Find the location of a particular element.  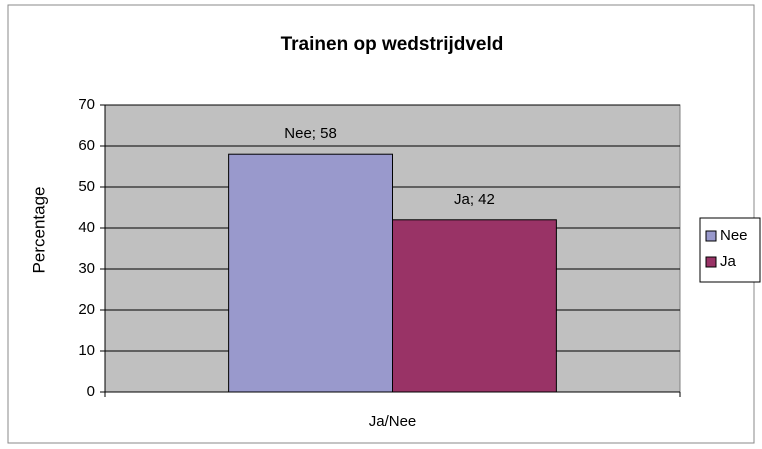

y-axis-label: Percentage is located at coordinates (38, 230).